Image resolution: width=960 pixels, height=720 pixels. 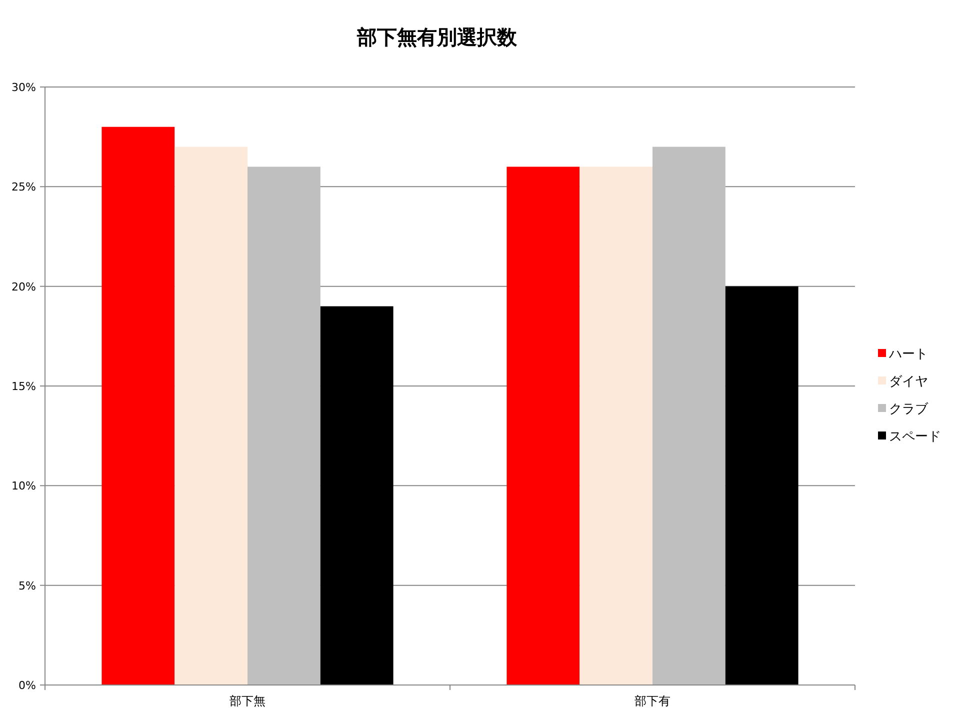 I want to click on x-tick-label: 部下有, so click(x=652, y=701).